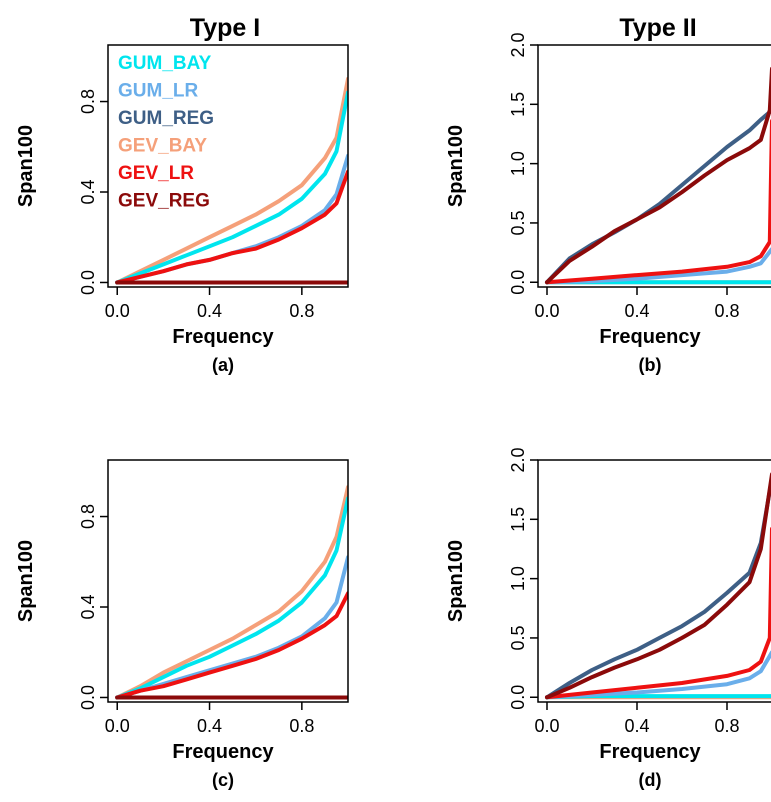 This screenshot has width=771, height=802. What do you see at coordinates (162, 146) in the screenshot?
I see `legend-entry: GEV_BAY` at bounding box center [162, 146].